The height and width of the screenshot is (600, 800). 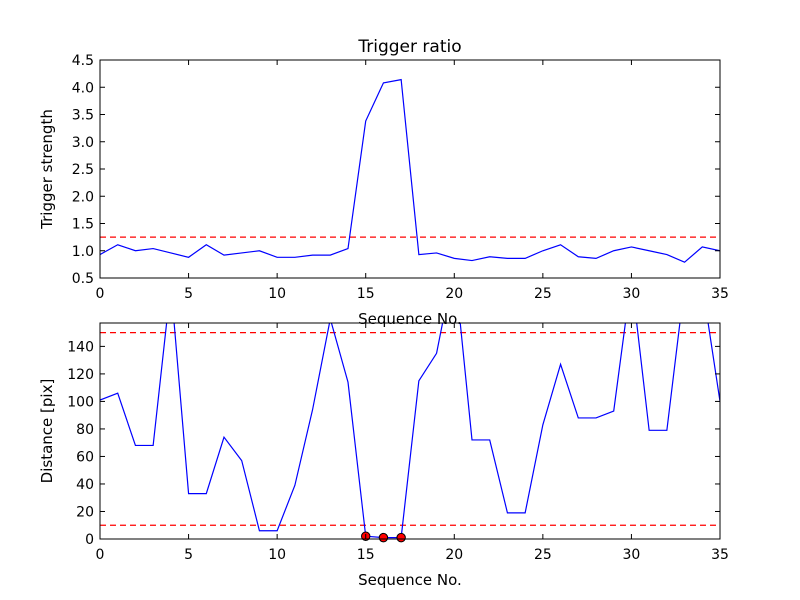 What do you see at coordinates (80, 347) in the screenshot?
I see `y-tick-label: 140` at bounding box center [80, 347].